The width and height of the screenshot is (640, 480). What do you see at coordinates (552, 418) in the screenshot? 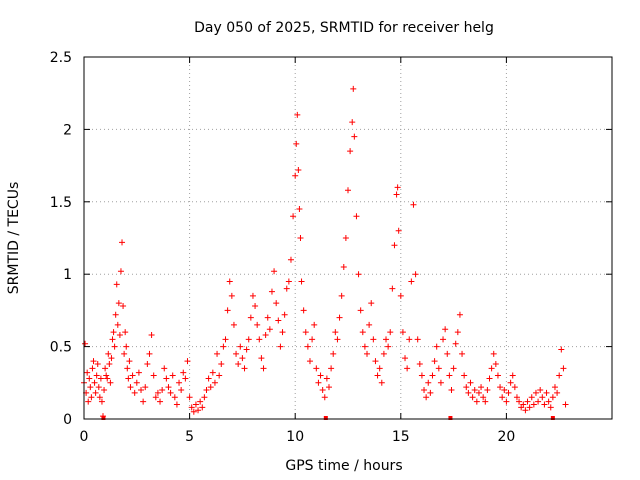
I see `gap-marker` at bounding box center [552, 418].